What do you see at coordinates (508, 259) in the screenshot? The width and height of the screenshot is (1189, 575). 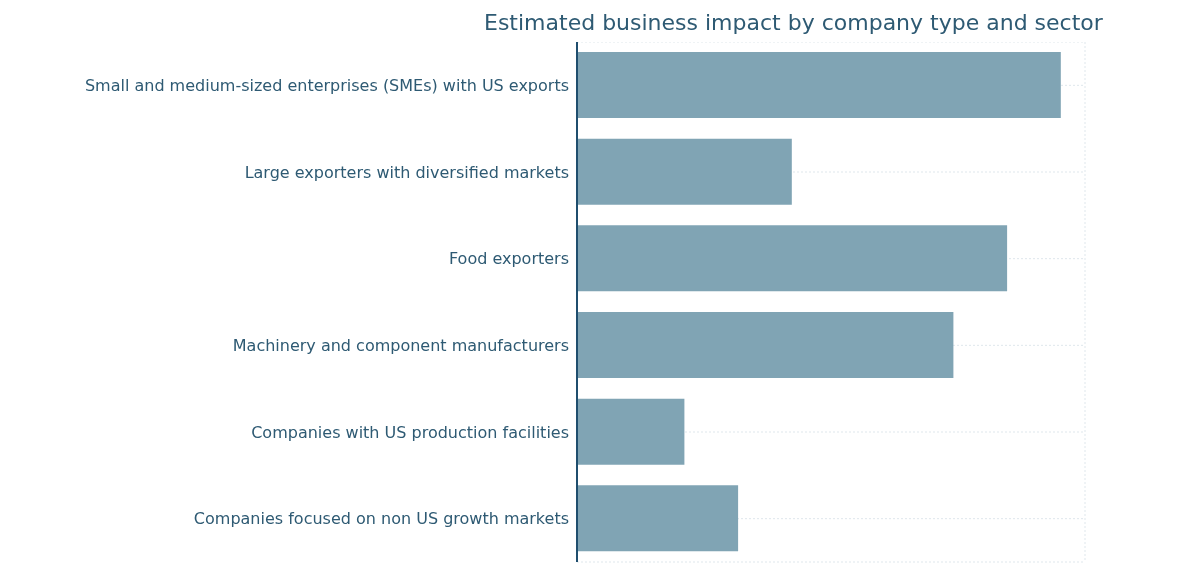 I see `y-tick-label: Food exporters` at bounding box center [508, 259].